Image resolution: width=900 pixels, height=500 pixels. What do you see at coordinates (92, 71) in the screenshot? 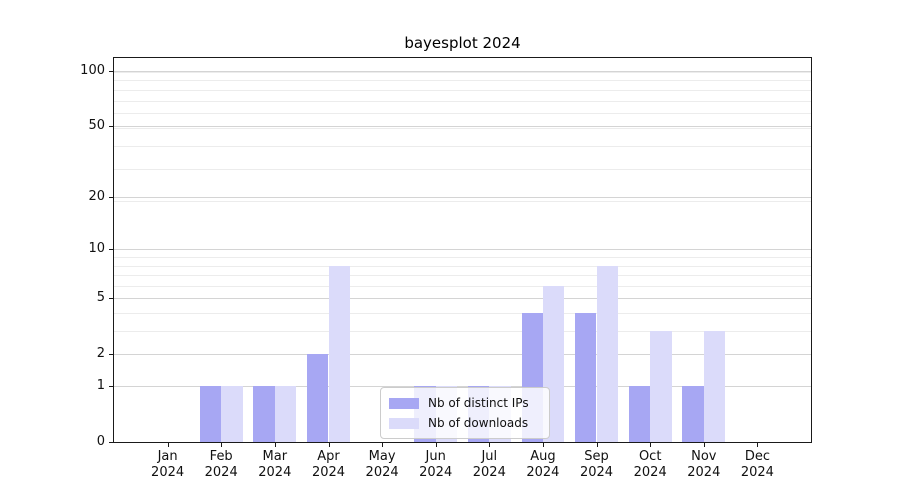
I see `y-tick-label: 100` at bounding box center [92, 71].